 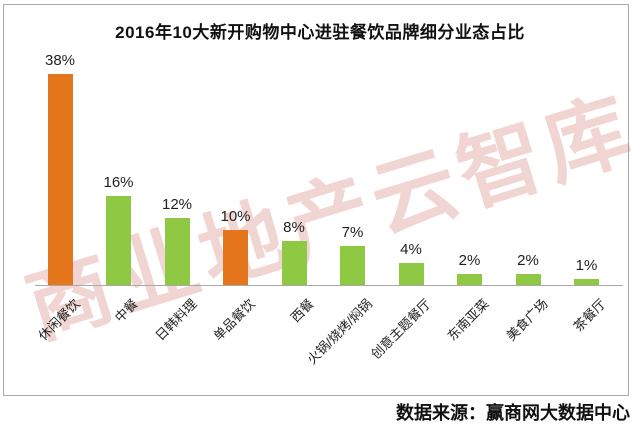 I want to click on chart-title: 2016年10大新开购物中心进驻餐饮品牌细分业态占比, so click(x=320, y=32).